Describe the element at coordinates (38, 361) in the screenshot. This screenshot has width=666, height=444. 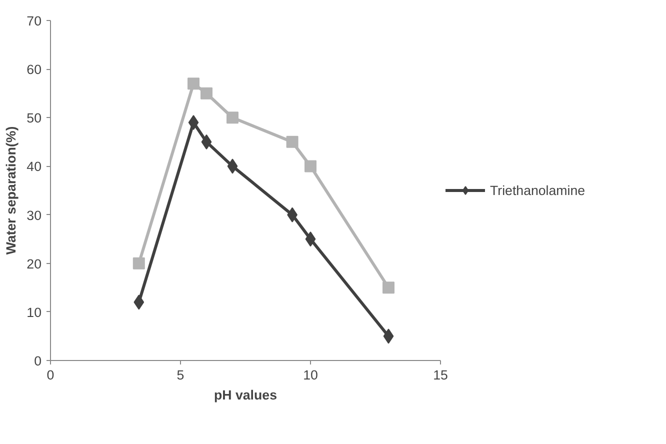
I see `y-tick-label: 0` at that location.